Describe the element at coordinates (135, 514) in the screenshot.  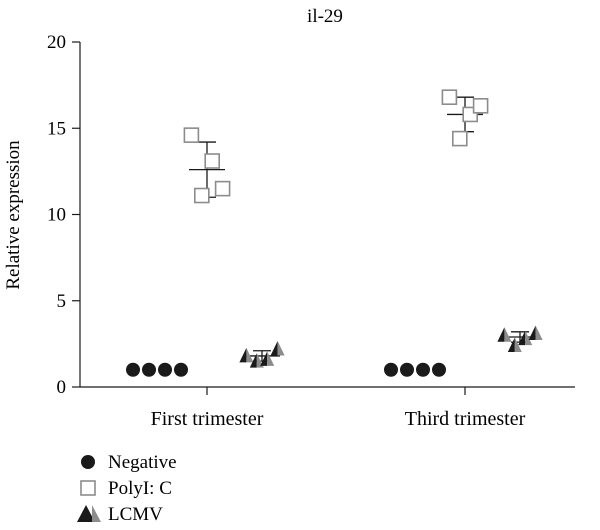
I see `legend-label: LCMV` at that location.